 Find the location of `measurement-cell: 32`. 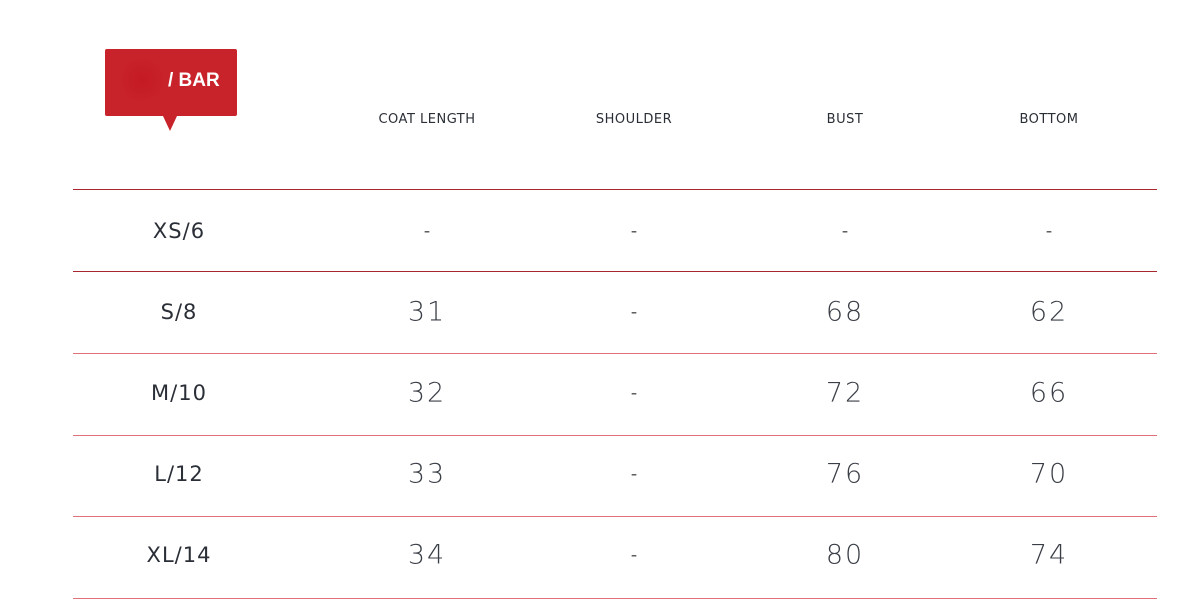

measurement-cell: 32 is located at coordinates (427, 393).